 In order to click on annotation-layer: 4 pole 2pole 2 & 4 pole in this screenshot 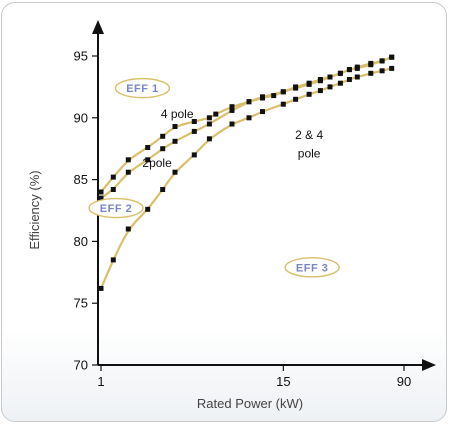, I will do `click(232, 138)`.